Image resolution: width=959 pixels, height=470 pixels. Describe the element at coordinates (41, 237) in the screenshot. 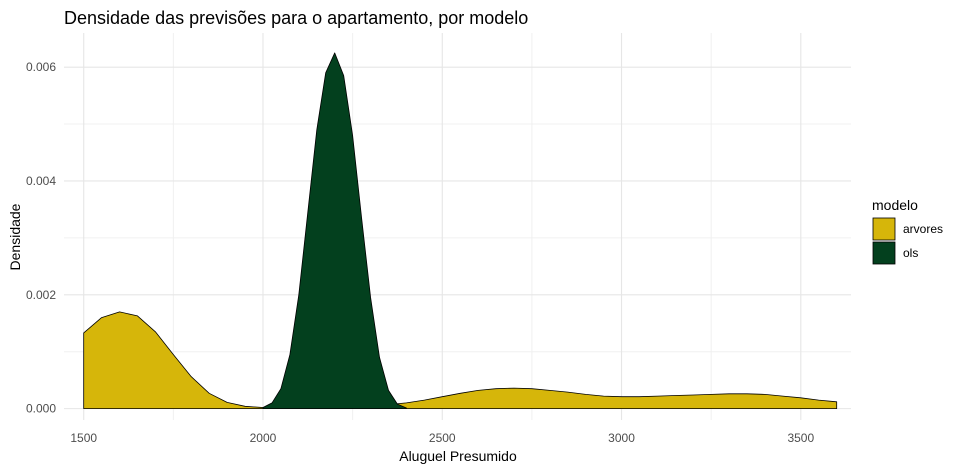

I see `y-tick-layer: 0.000 0.002 0.004 0.006` at that location.